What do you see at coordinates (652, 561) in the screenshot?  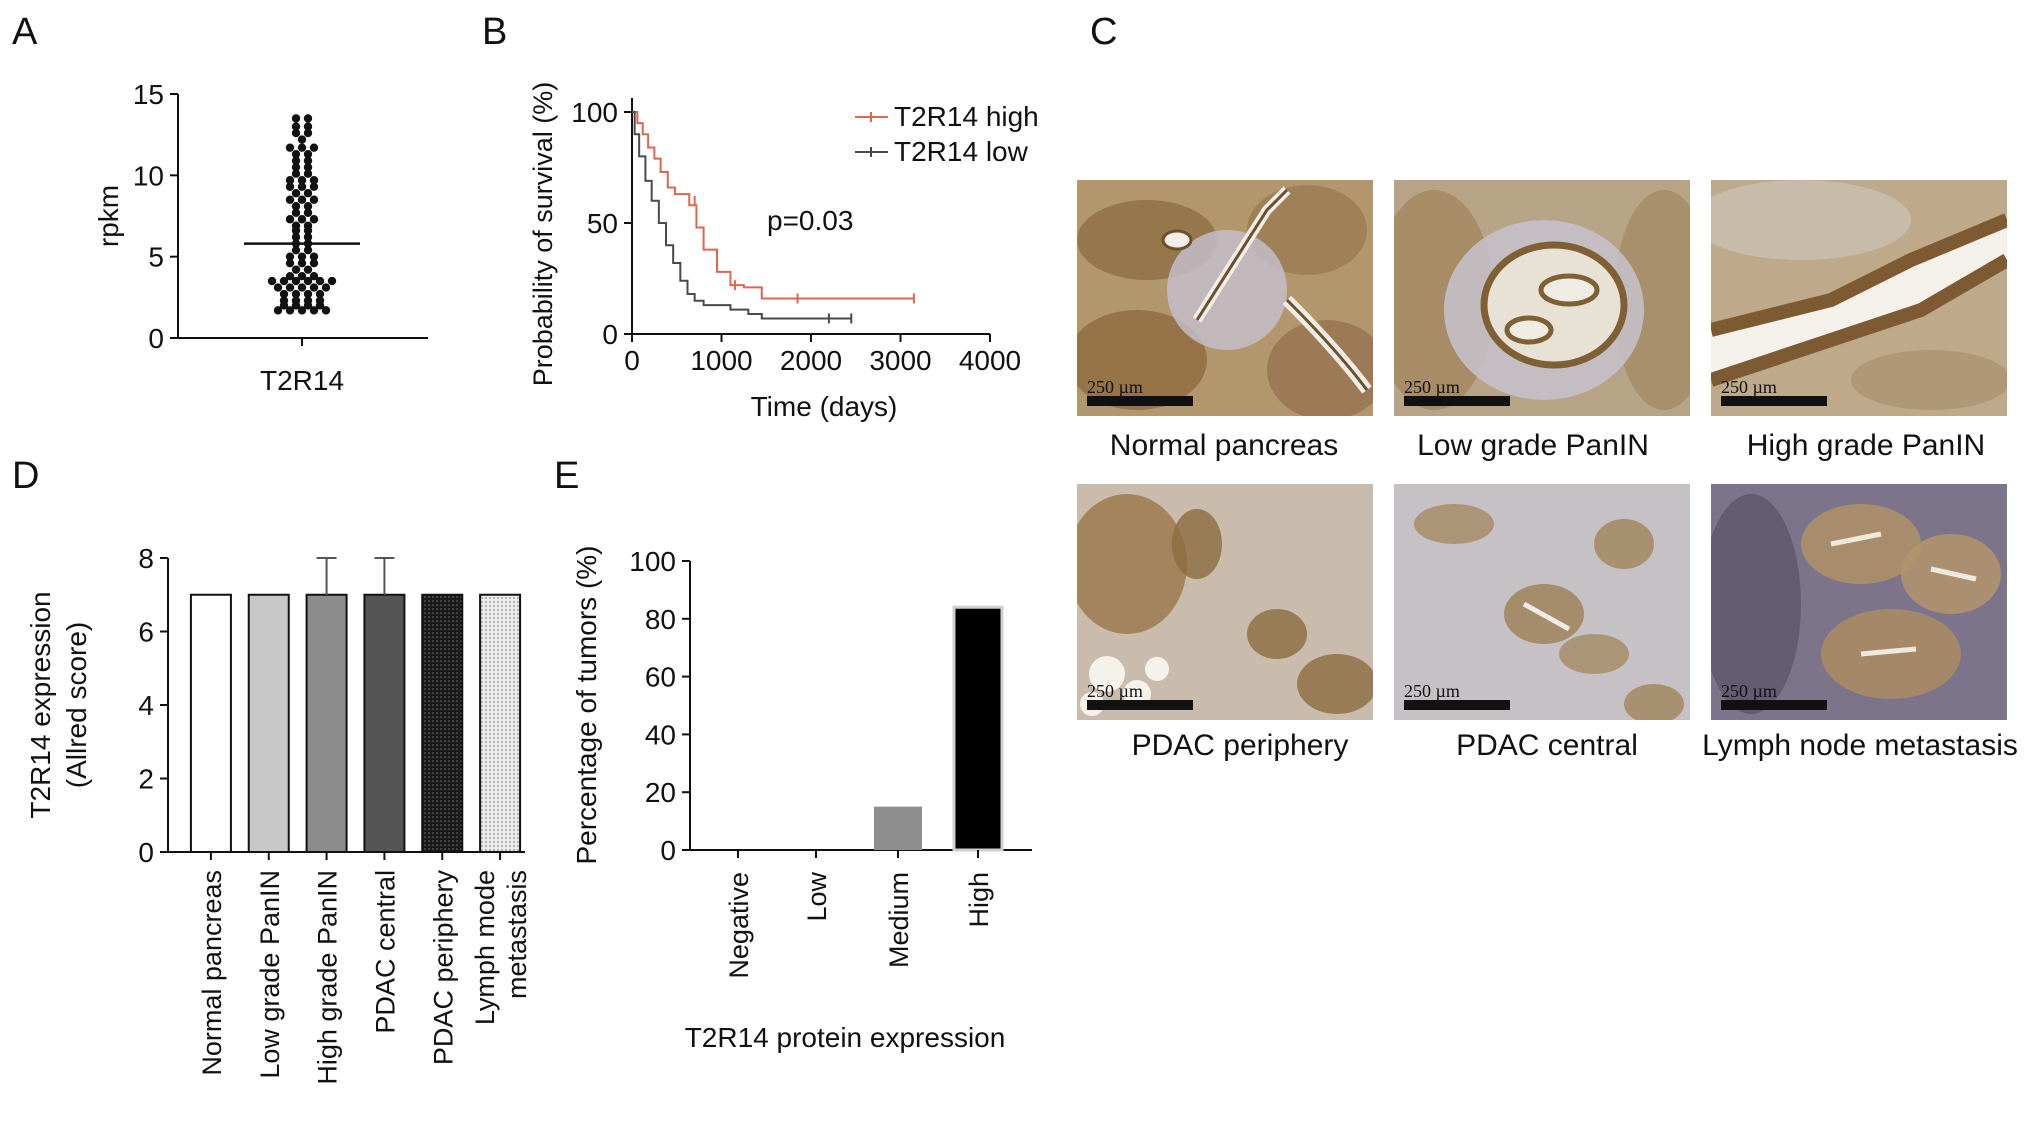 I see `y-tick-label: 100` at bounding box center [652, 561].